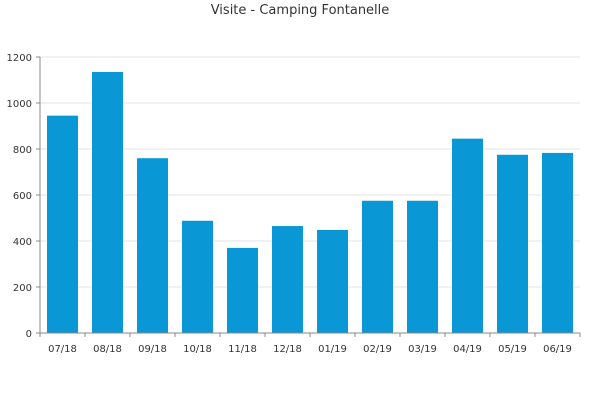  What do you see at coordinates (22, 242) in the screenshot?
I see `y-tick-label: 400` at bounding box center [22, 242].